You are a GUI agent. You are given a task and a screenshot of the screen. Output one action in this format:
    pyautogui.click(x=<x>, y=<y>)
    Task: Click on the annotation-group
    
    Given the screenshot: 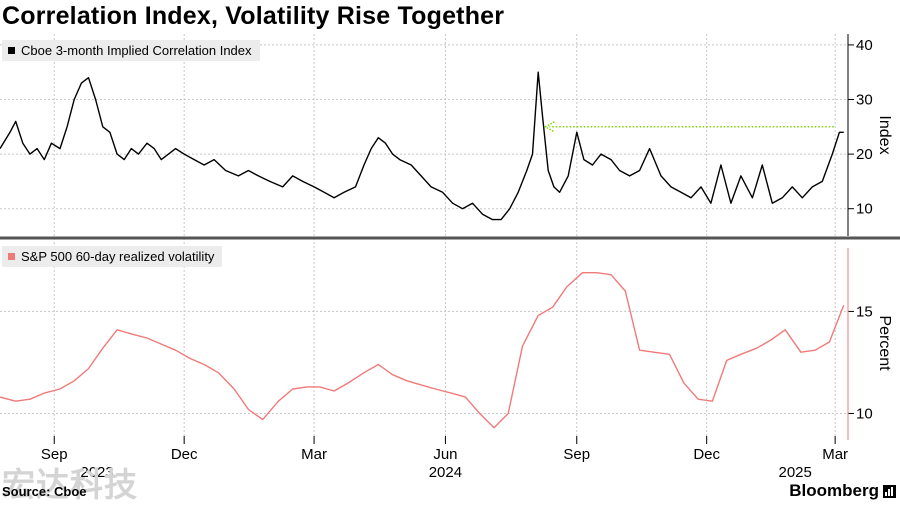 What is the action you would take?
    pyautogui.click(x=689, y=127)
    